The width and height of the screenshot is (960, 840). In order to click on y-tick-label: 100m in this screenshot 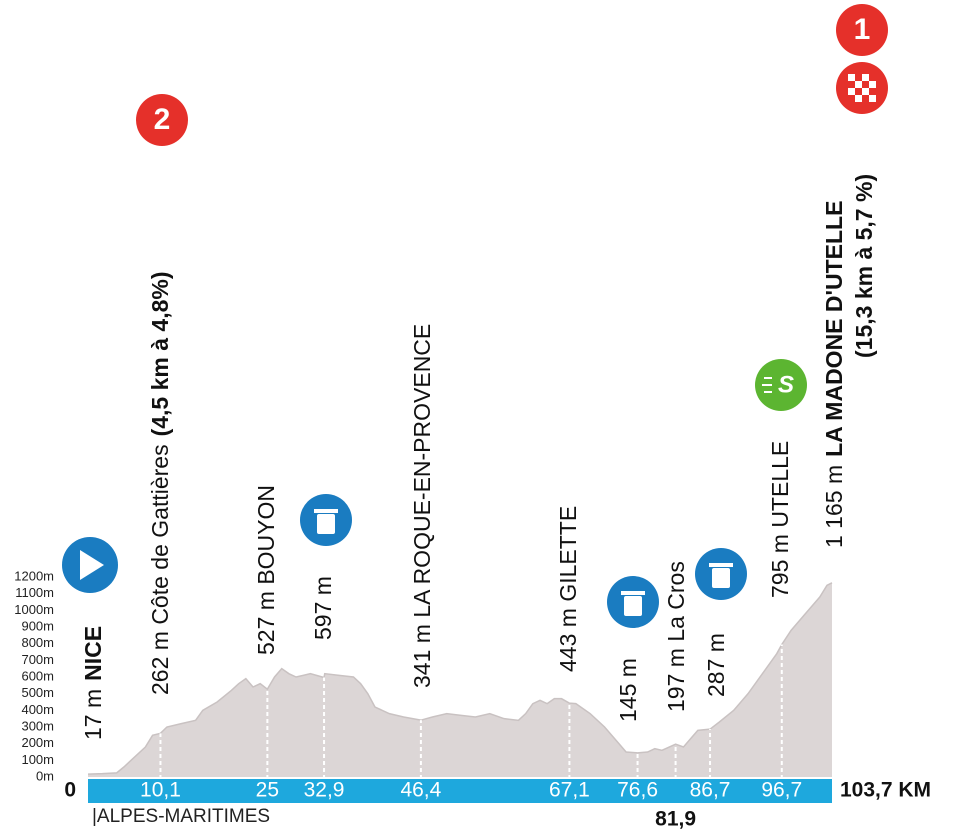, I will do `click(37, 759)`.